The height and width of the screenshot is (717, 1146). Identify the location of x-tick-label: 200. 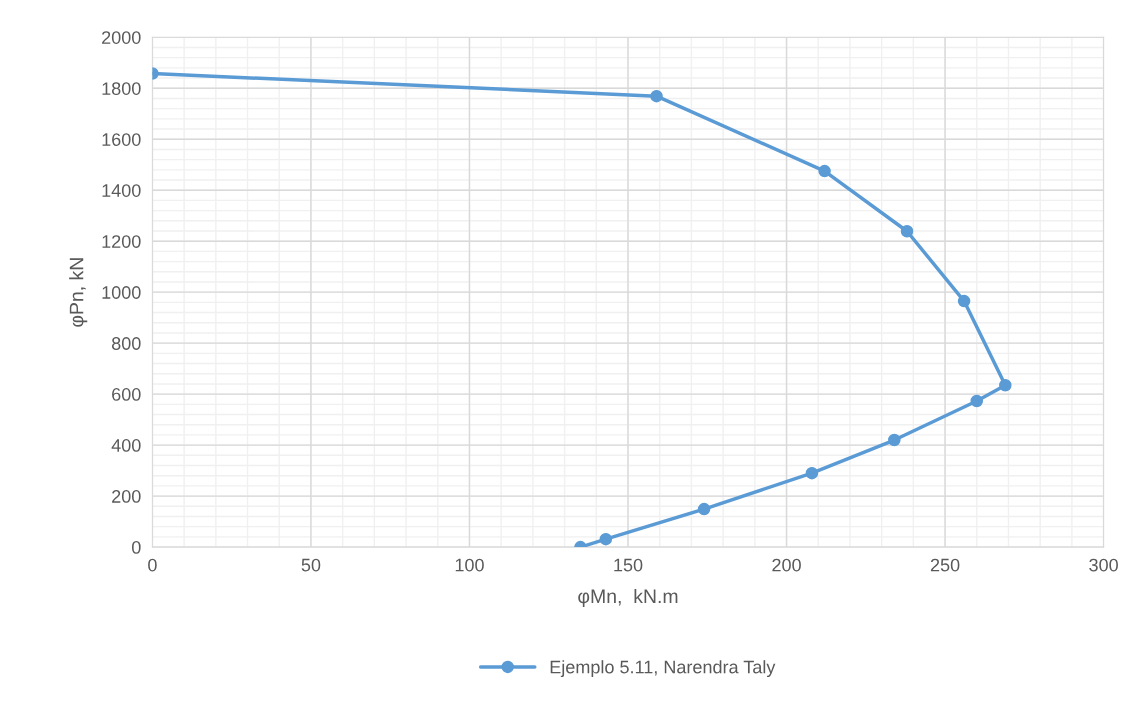
(786, 565).